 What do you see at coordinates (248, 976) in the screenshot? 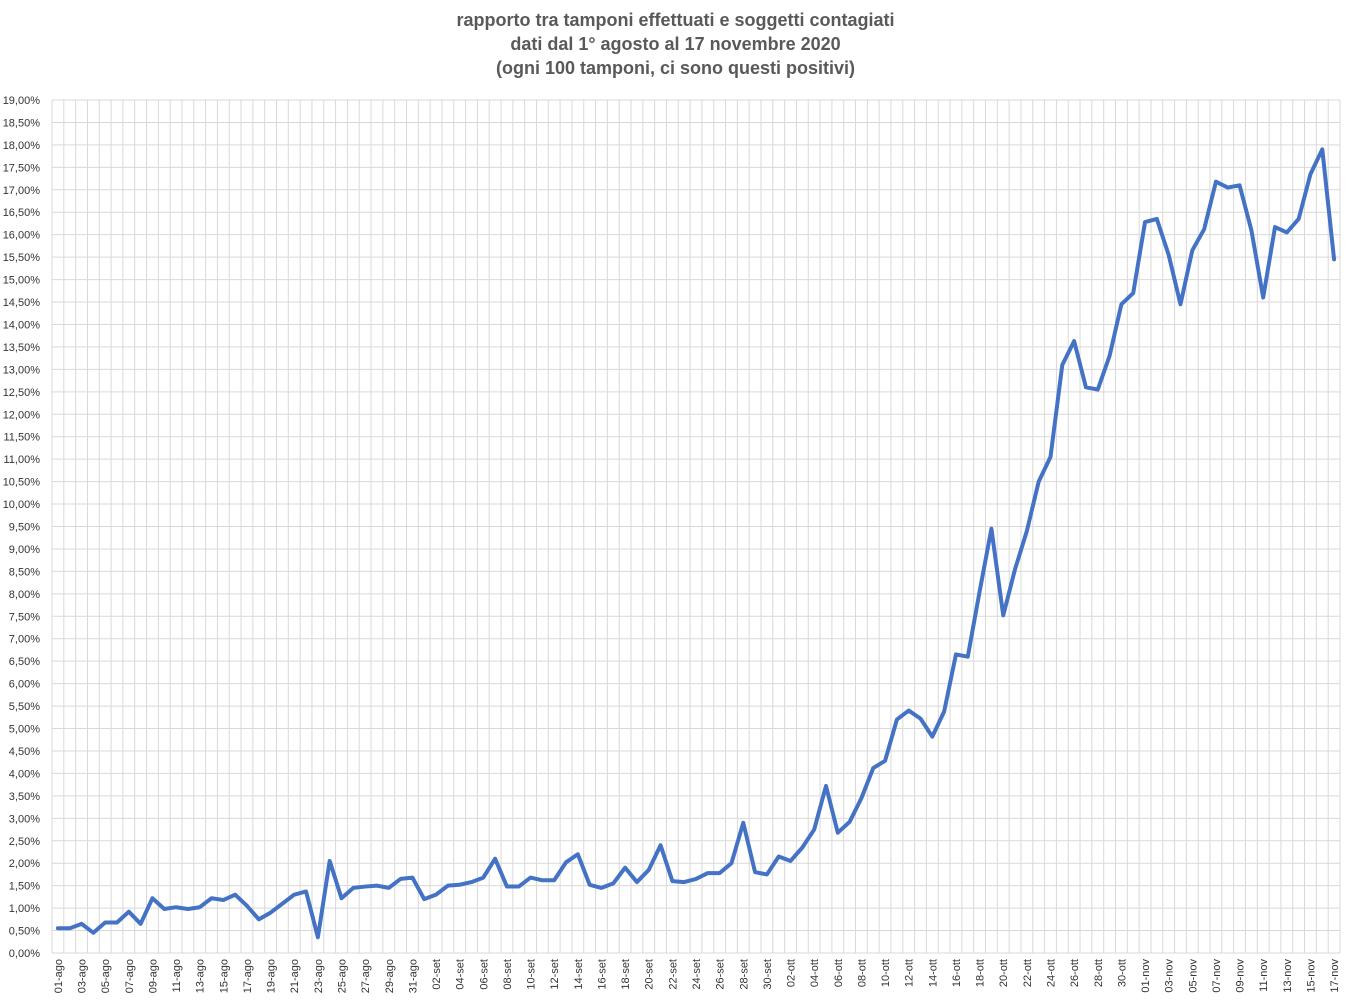
I see `x-tick-label: 17-ago` at bounding box center [248, 976].